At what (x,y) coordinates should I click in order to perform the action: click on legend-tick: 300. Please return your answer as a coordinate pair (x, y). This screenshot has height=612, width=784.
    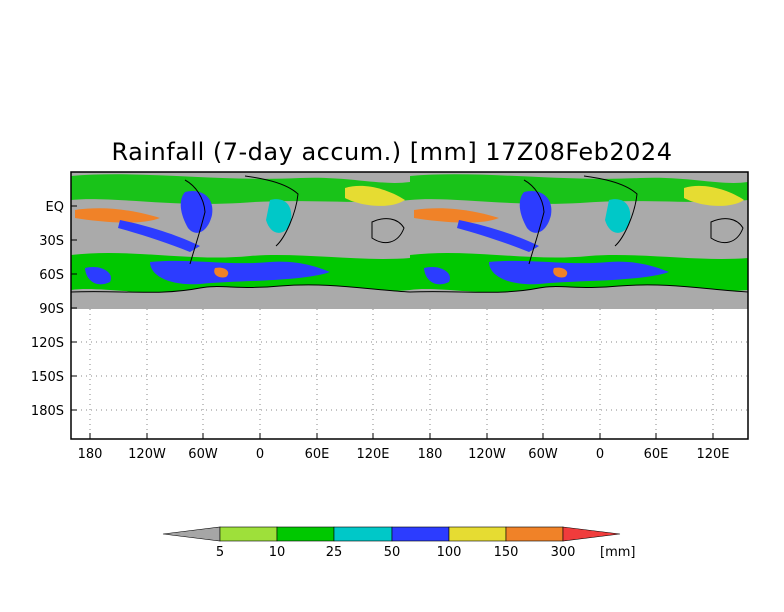
    Looking at the image, I should click on (563, 552).